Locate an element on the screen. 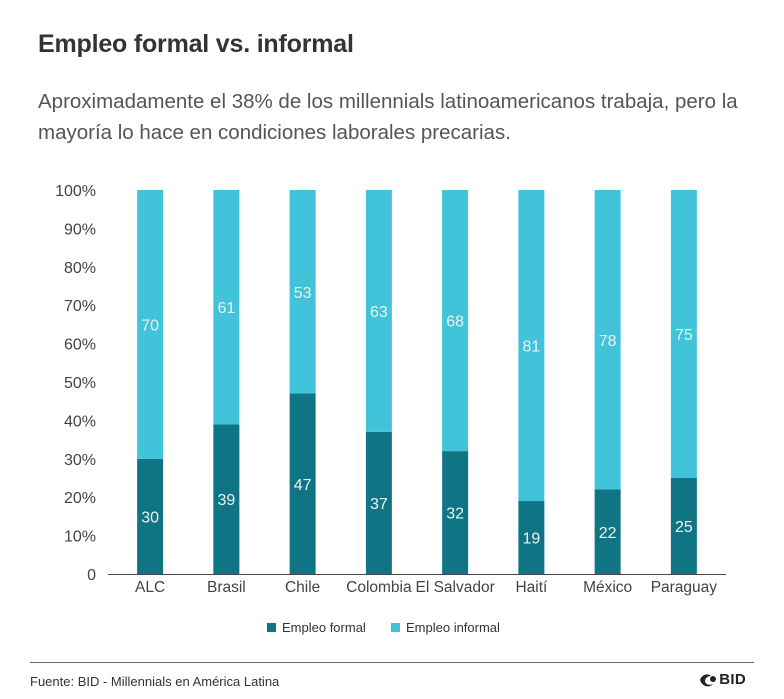 This screenshot has width=784, height=699. data-label-formal: 30 is located at coordinates (150, 517).